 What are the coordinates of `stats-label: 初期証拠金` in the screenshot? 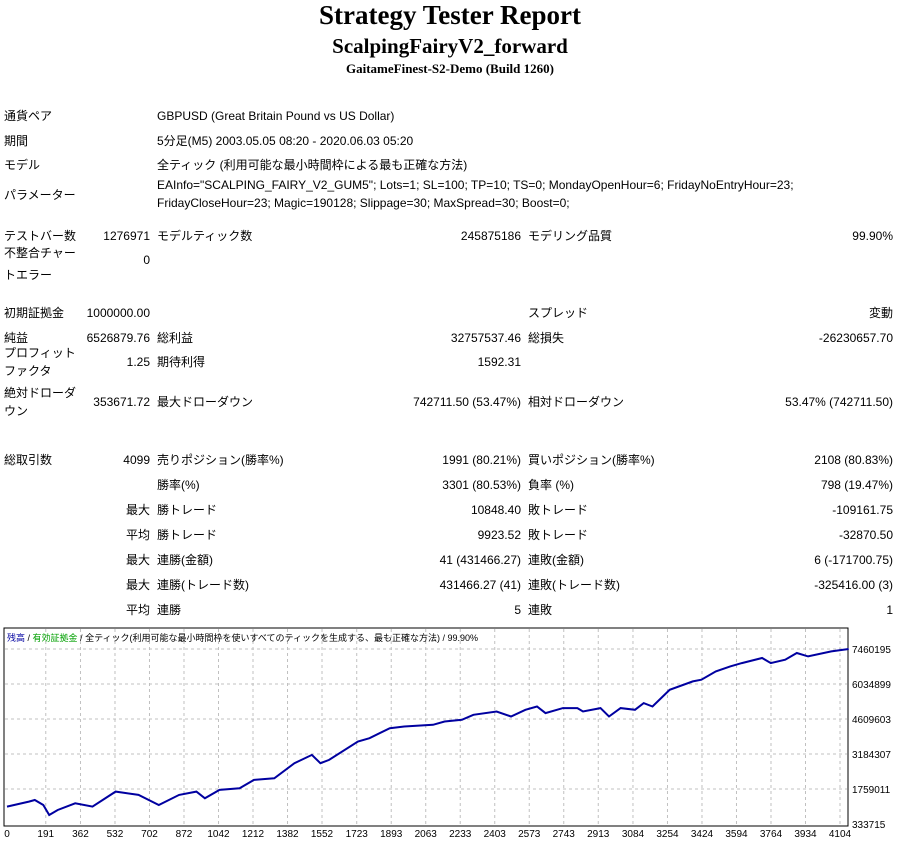 It's located at (34, 313).